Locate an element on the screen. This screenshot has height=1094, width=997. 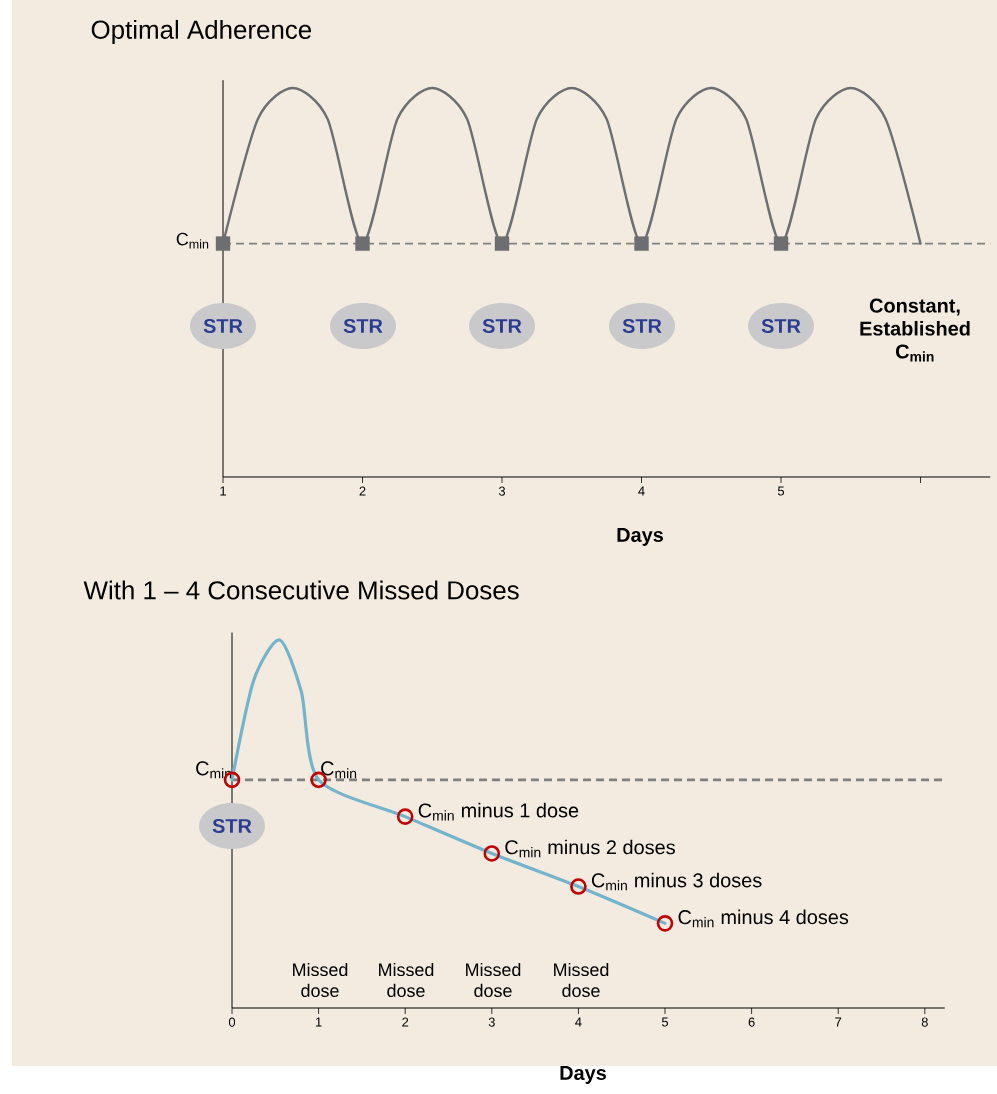
chart-title: Optimal Adherence is located at coordinates (201, 32).